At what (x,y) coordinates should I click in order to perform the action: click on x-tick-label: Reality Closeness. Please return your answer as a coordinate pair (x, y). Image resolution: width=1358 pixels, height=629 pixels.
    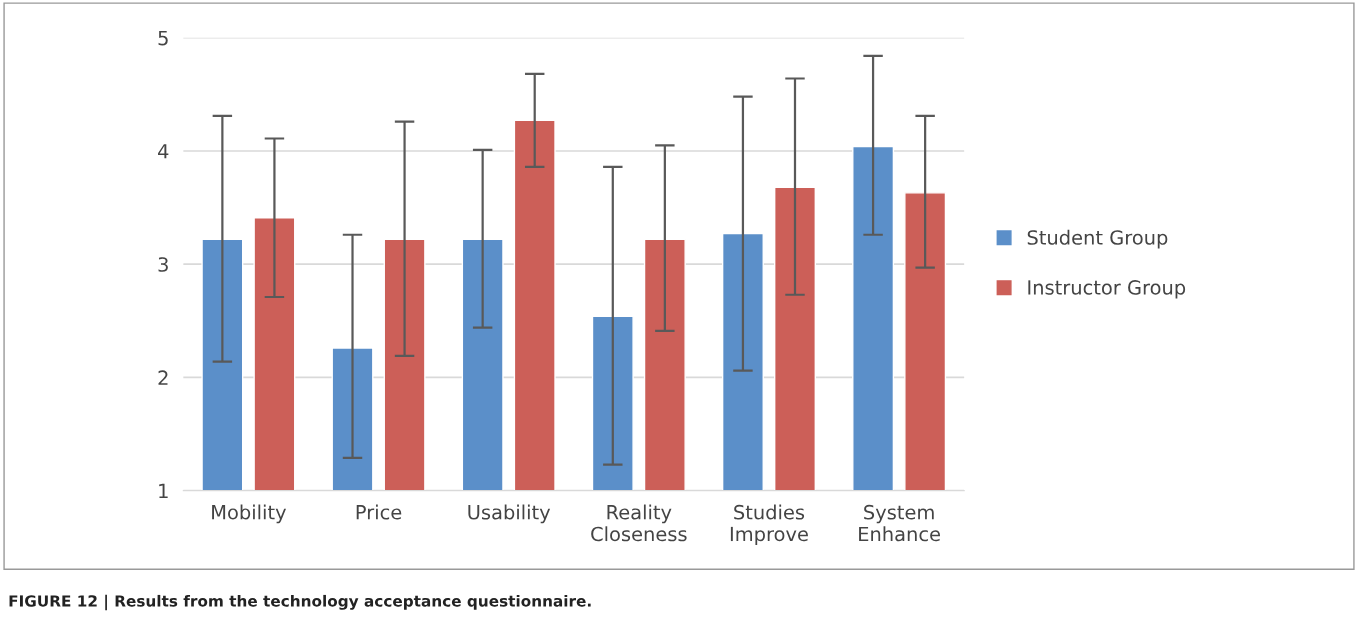
    Looking at the image, I should click on (639, 523).